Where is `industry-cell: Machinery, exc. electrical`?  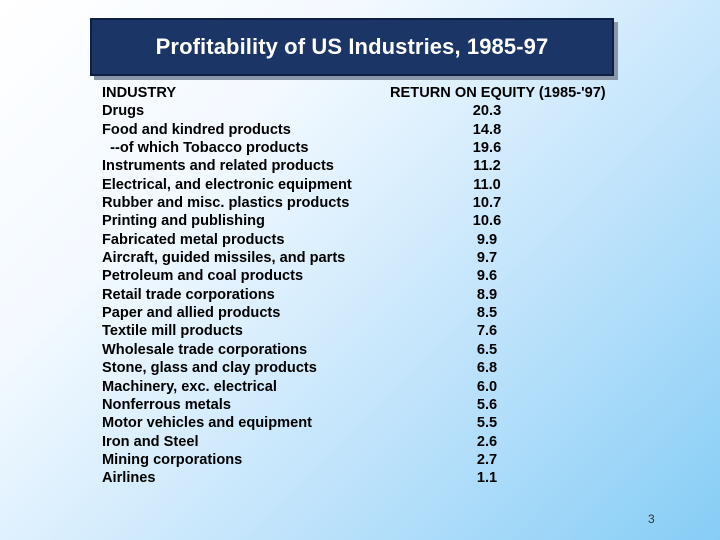 industry-cell: Machinery, exc. electrical is located at coordinates (189, 386).